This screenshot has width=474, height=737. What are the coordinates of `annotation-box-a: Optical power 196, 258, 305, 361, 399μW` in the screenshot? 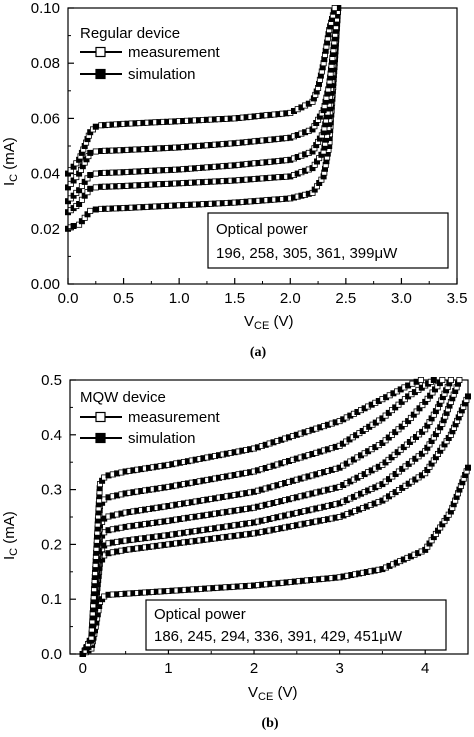 It's located at (328, 240).